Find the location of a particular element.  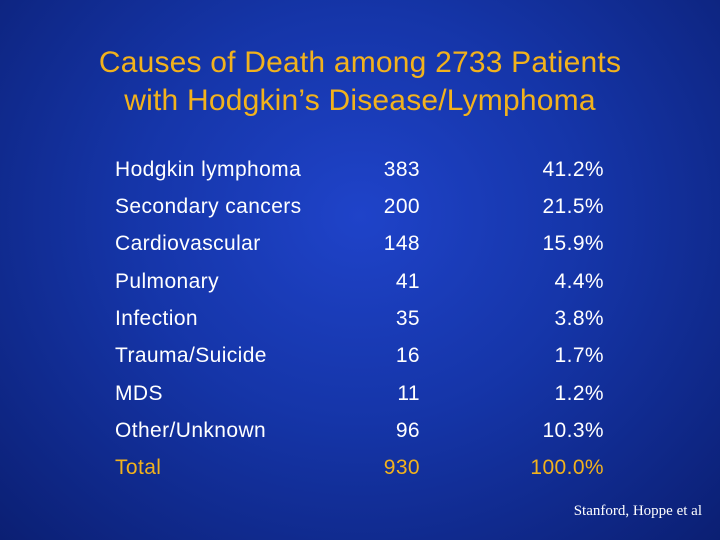

cause-percent: 1.2% is located at coordinates (579, 393).